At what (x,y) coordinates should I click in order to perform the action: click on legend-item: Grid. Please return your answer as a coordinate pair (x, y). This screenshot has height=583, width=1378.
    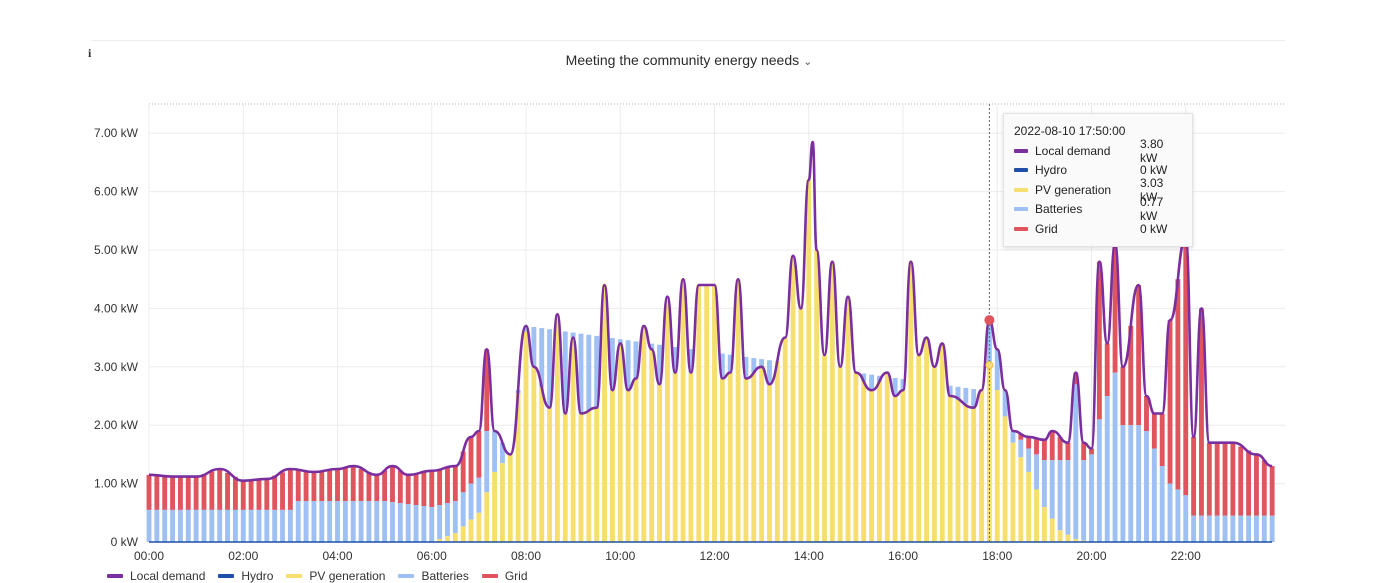
    Looking at the image, I should click on (505, 576).